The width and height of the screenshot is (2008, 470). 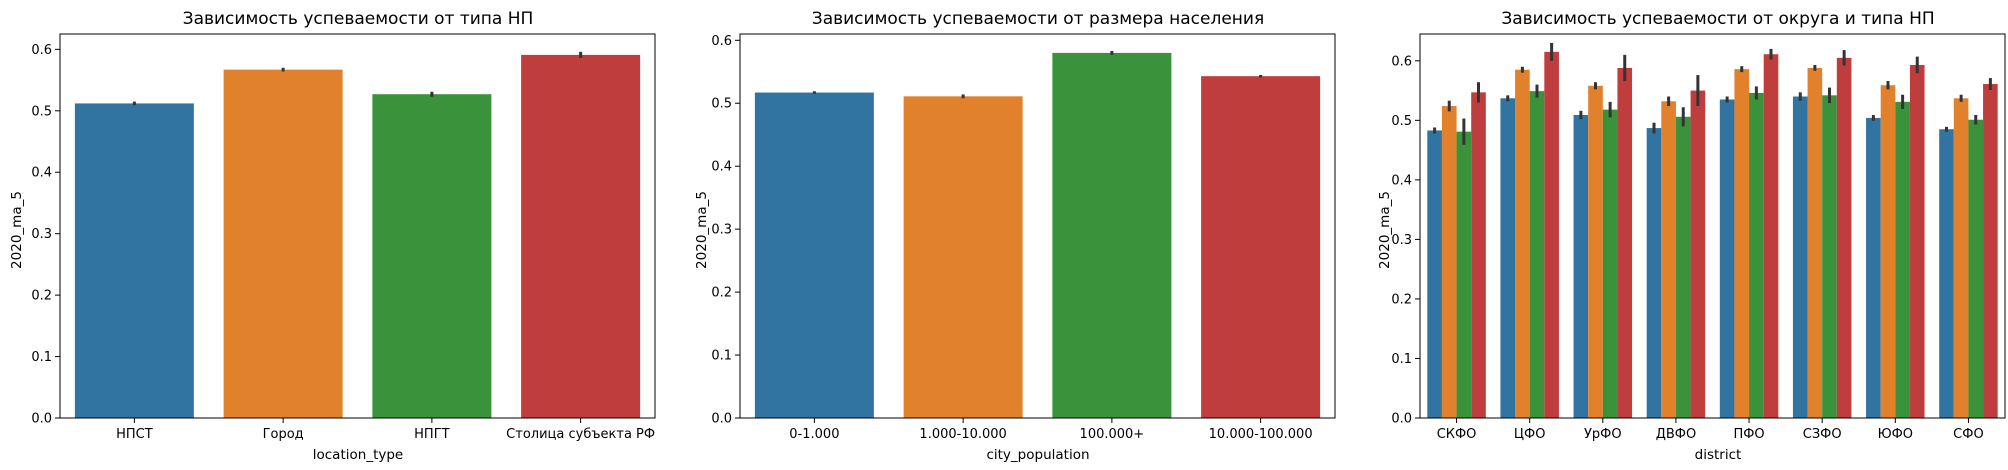 I want to click on x-tick-label: 100.000+, so click(x=1112, y=434).